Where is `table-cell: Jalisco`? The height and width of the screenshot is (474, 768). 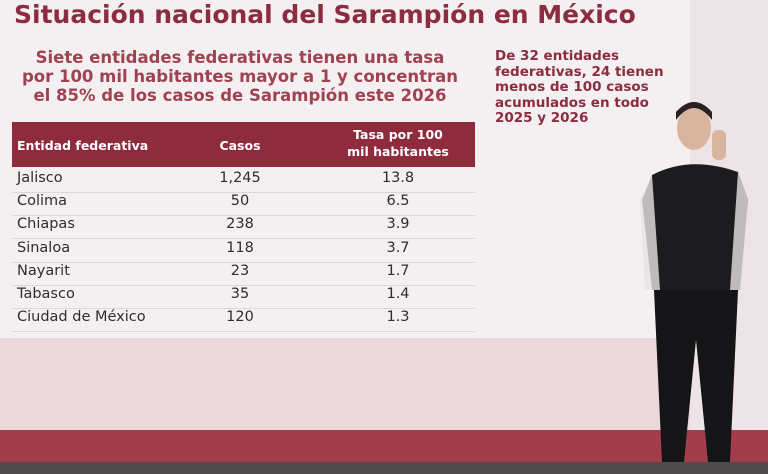
table-cell: Jalisco is located at coordinates (40, 178).